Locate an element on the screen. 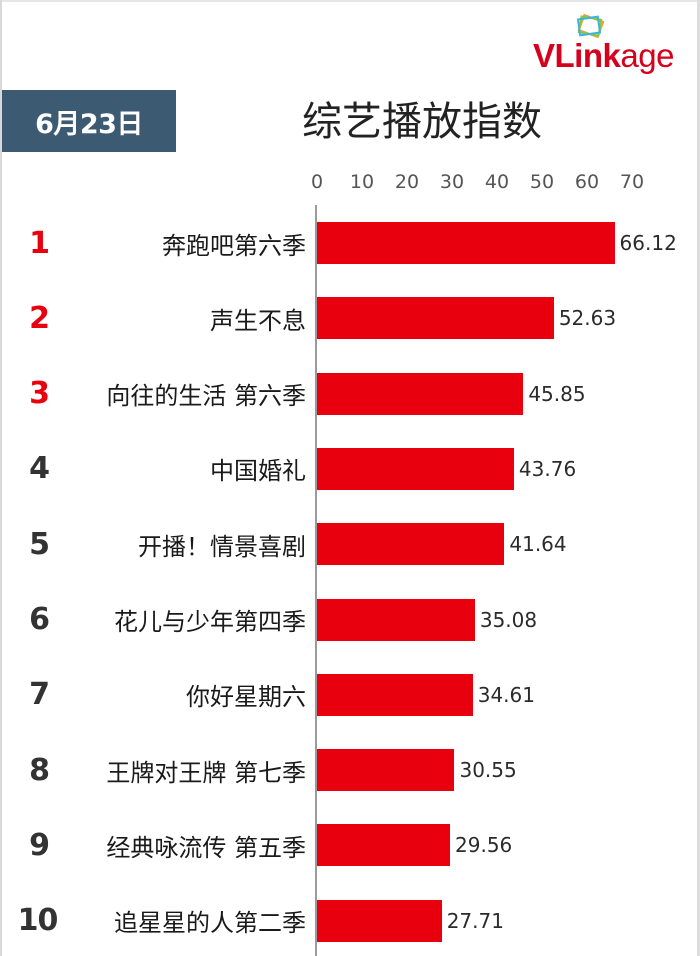  chart-row: 3 向往的生活 第六季 45.85 is located at coordinates (350, 393).